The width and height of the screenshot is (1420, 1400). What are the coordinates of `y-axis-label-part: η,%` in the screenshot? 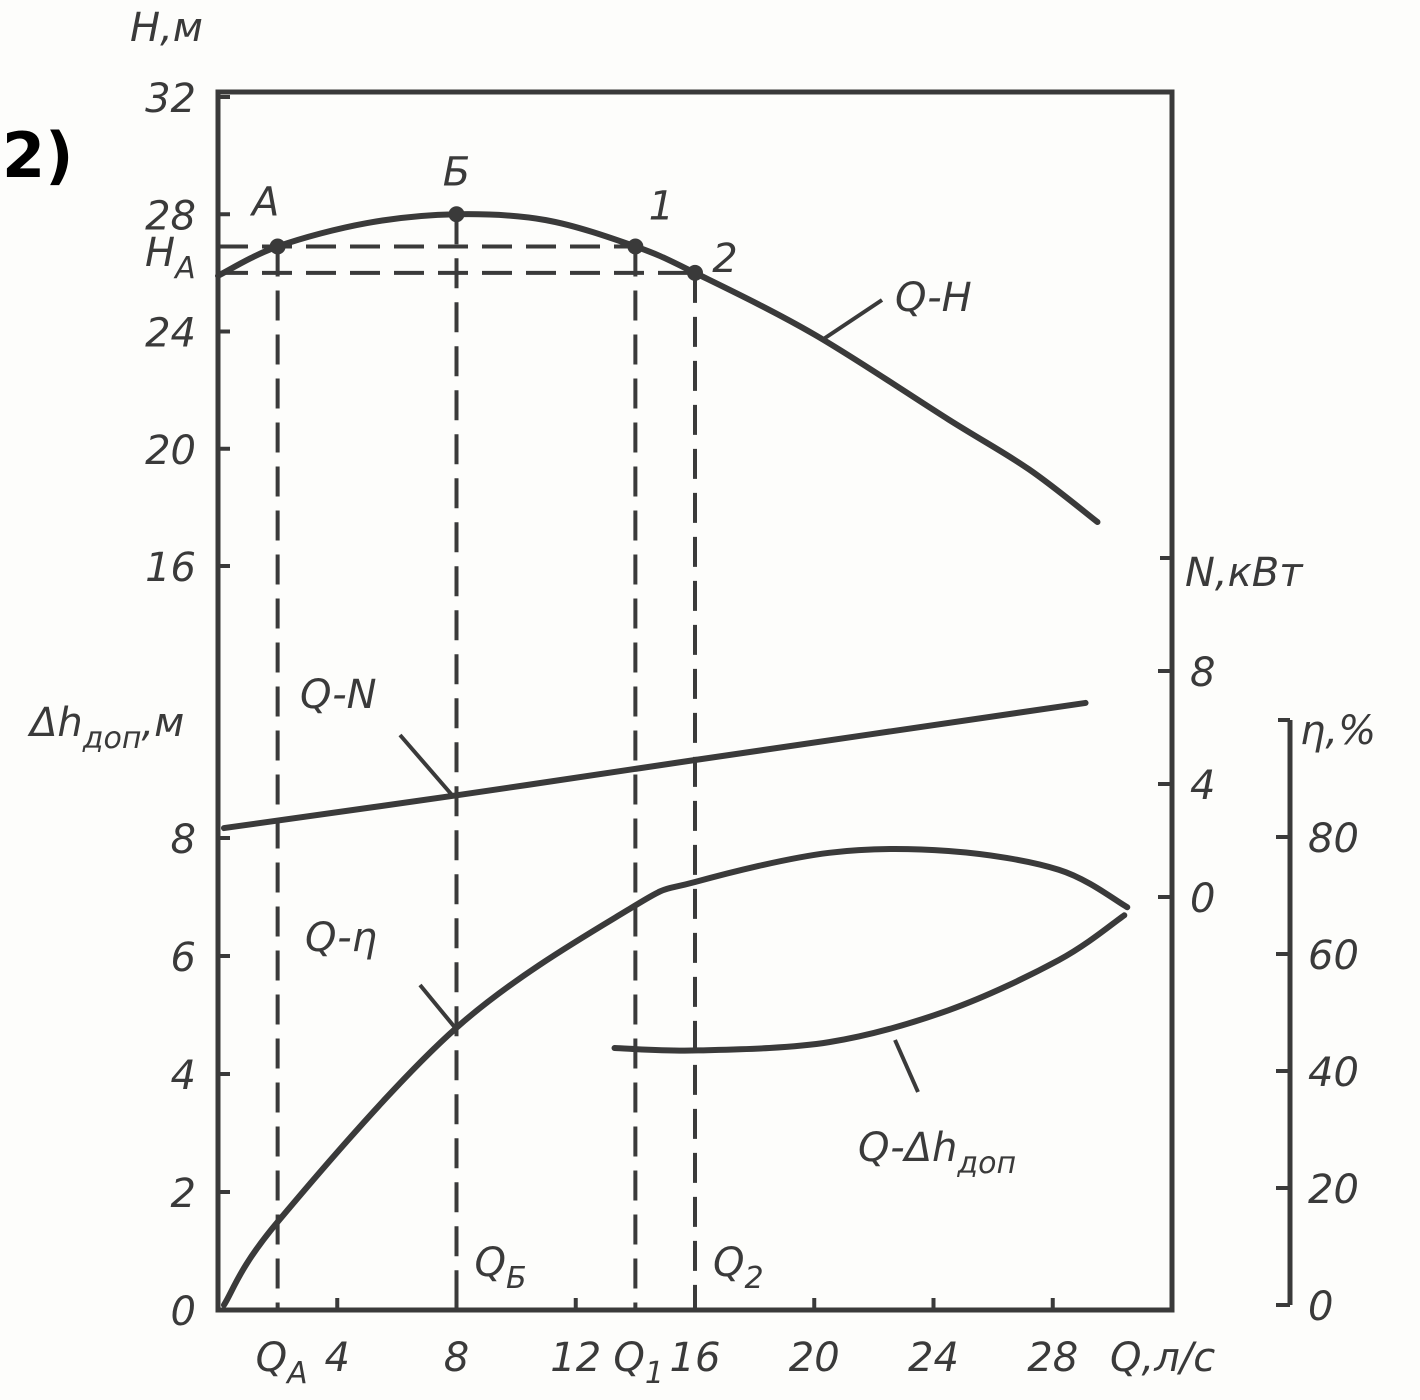 It's located at (1338, 731).